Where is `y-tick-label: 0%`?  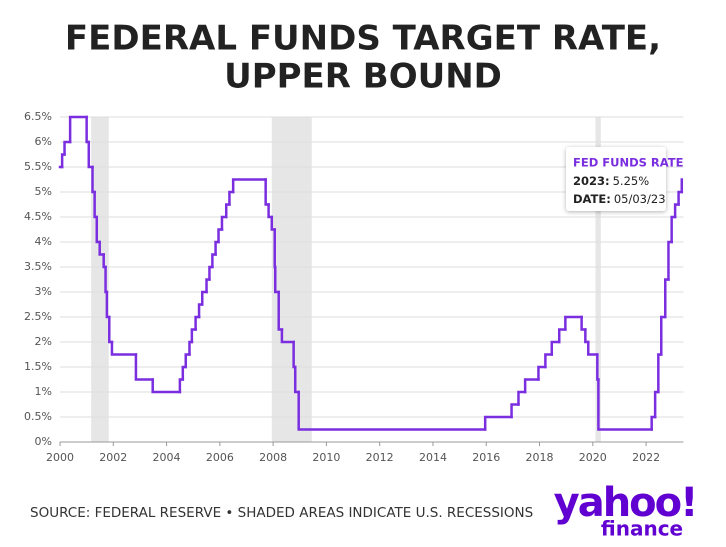 y-tick-label: 0% is located at coordinates (43, 441).